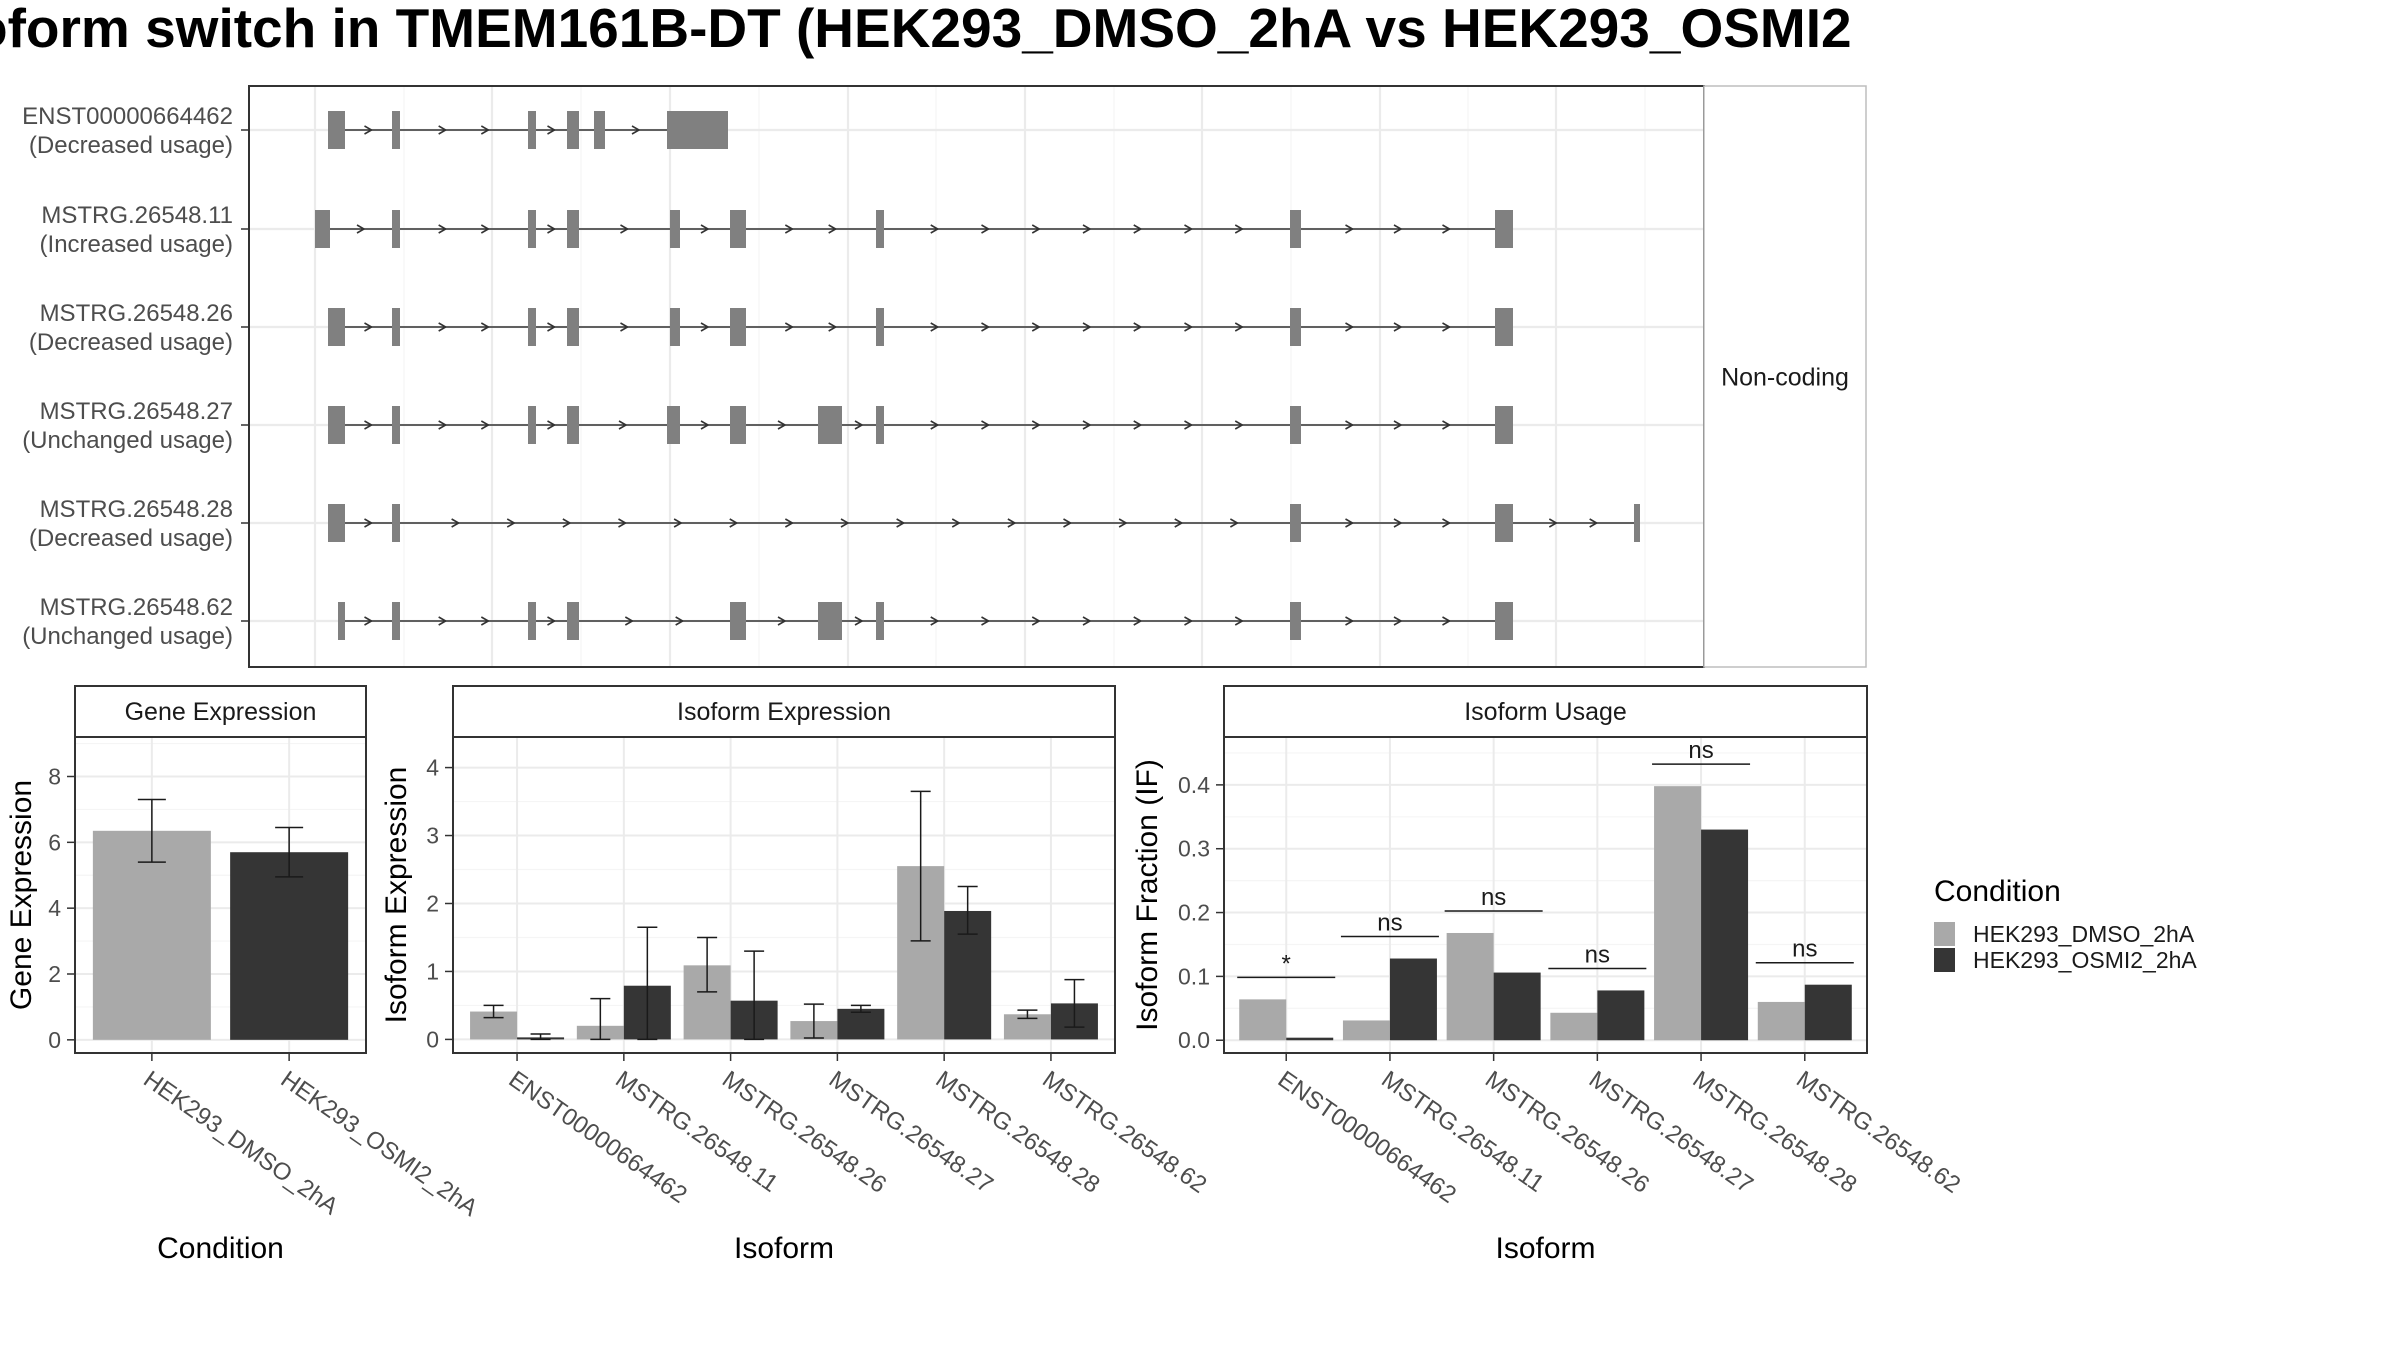  I want to click on panel-border, so click(784, 895).